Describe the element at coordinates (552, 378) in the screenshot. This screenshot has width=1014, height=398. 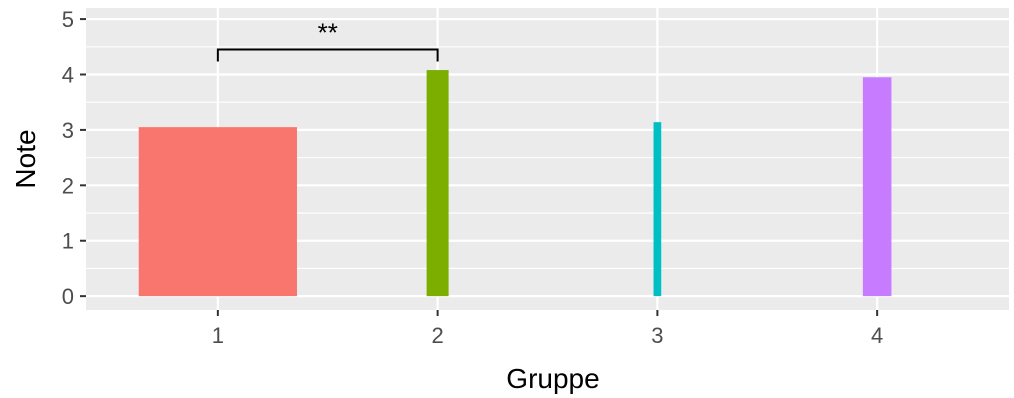
I see `x-axis-title: Gruppe` at that location.